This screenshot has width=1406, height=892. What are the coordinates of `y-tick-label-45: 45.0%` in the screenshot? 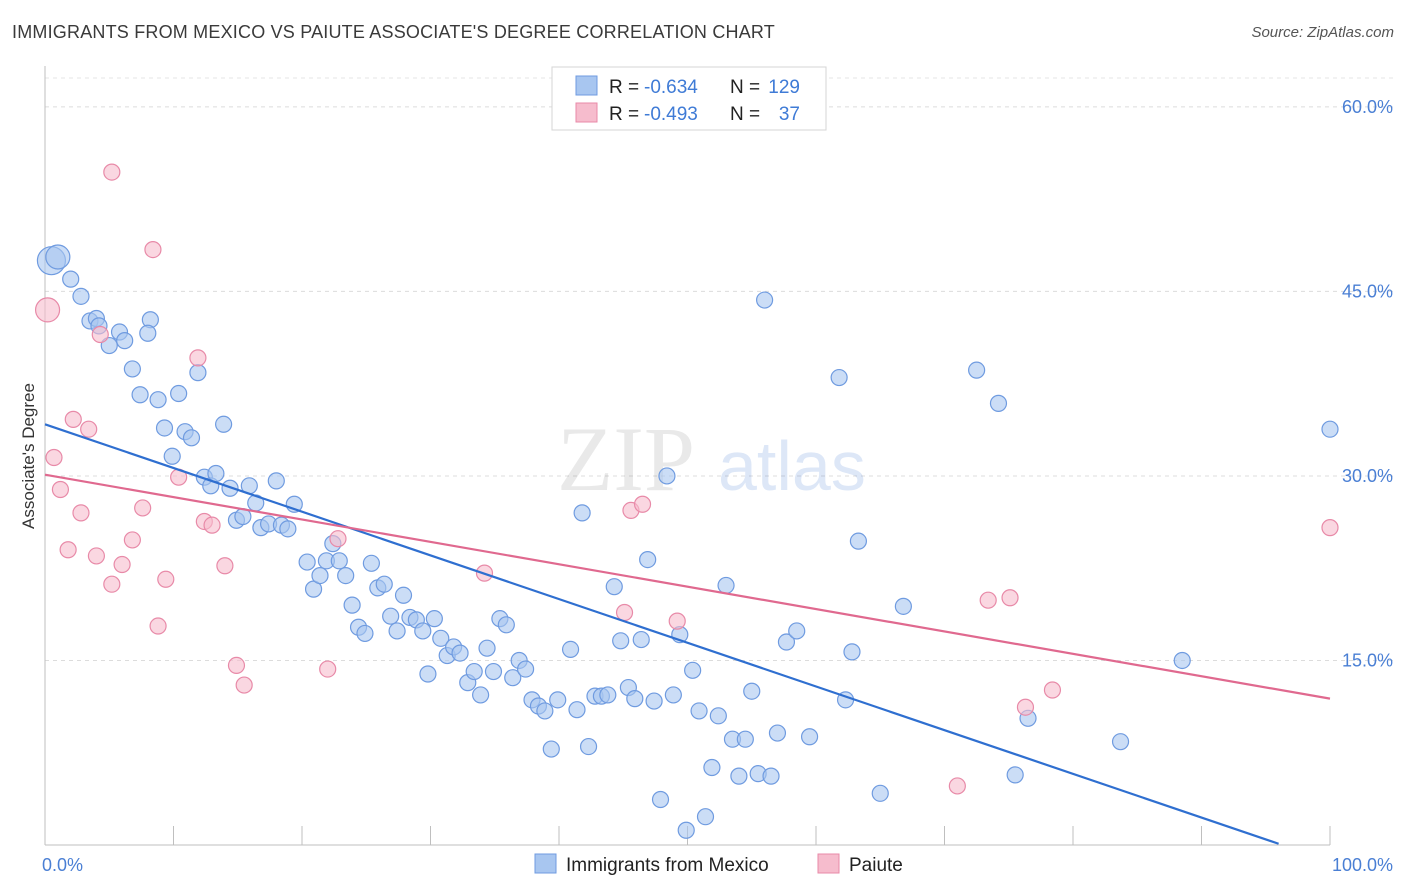 It's located at (1367, 291).